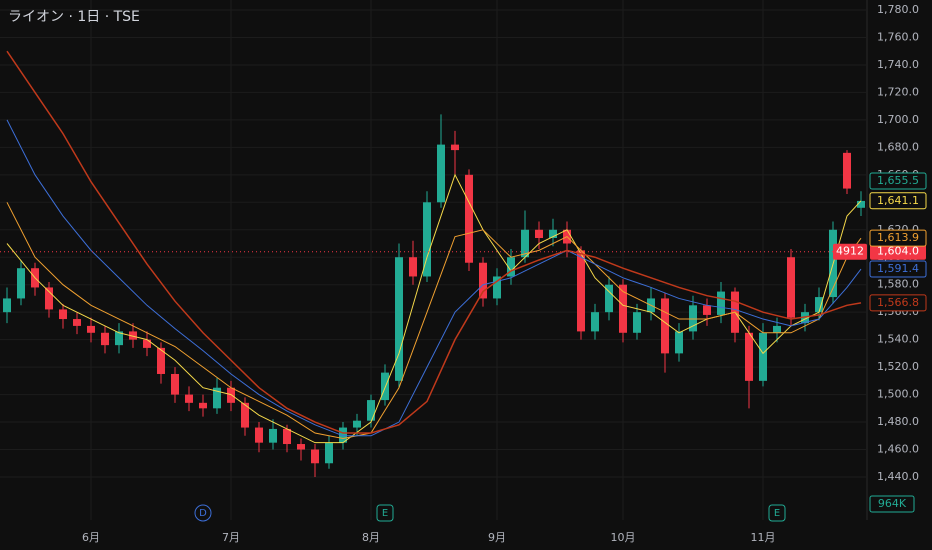 The height and width of the screenshot is (550, 932). Describe the element at coordinates (898, 449) in the screenshot. I see `y-tick-label: 1,460.0` at that location.